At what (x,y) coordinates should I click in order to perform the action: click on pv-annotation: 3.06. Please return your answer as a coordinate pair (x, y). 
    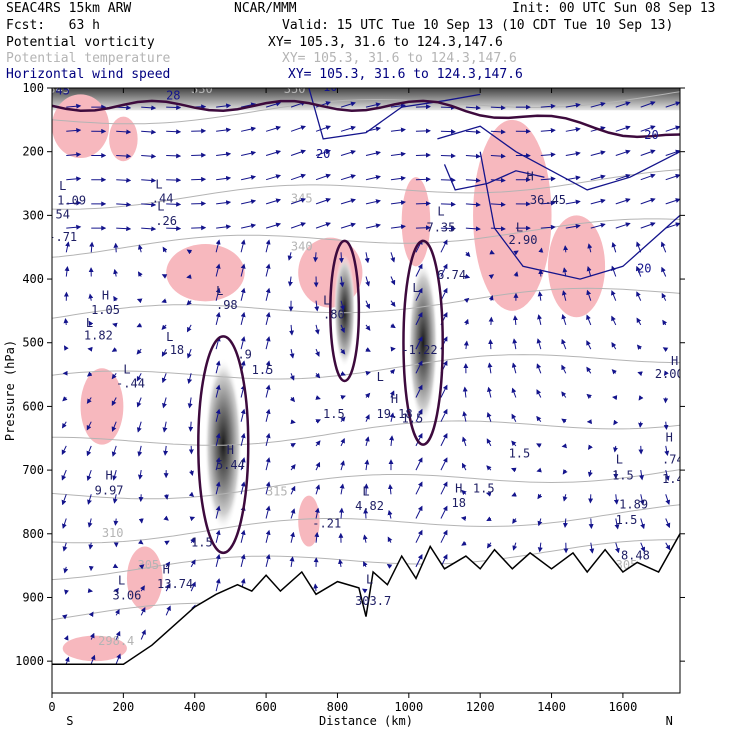
    Looking at the image, I should click on (126, 595).